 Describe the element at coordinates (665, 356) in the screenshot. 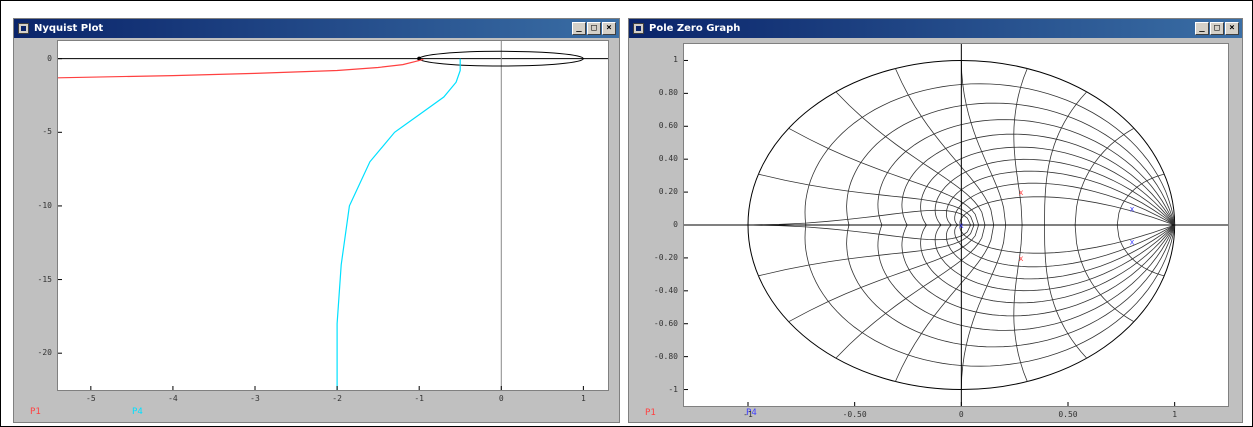

I see `y-tick-label: -0.80` at that location.